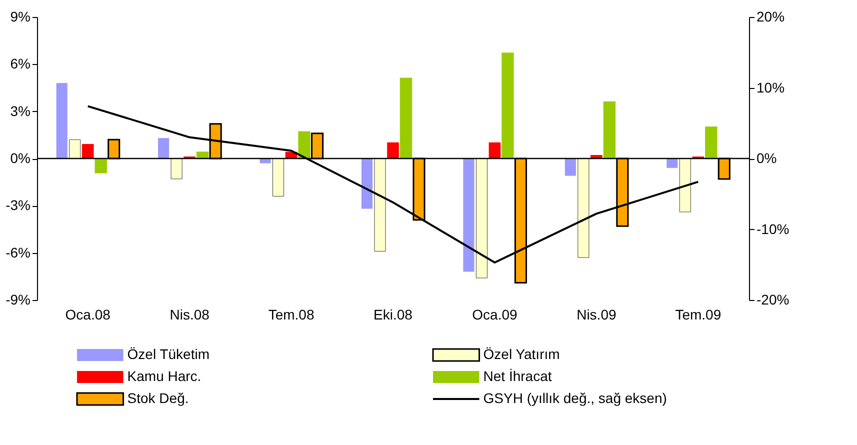 The image size is (857, 445). What do you see at coordinates (158, 398) in the screenshot?
I see `legend-label: Stok Değ.` at bounding box center [158, 398].